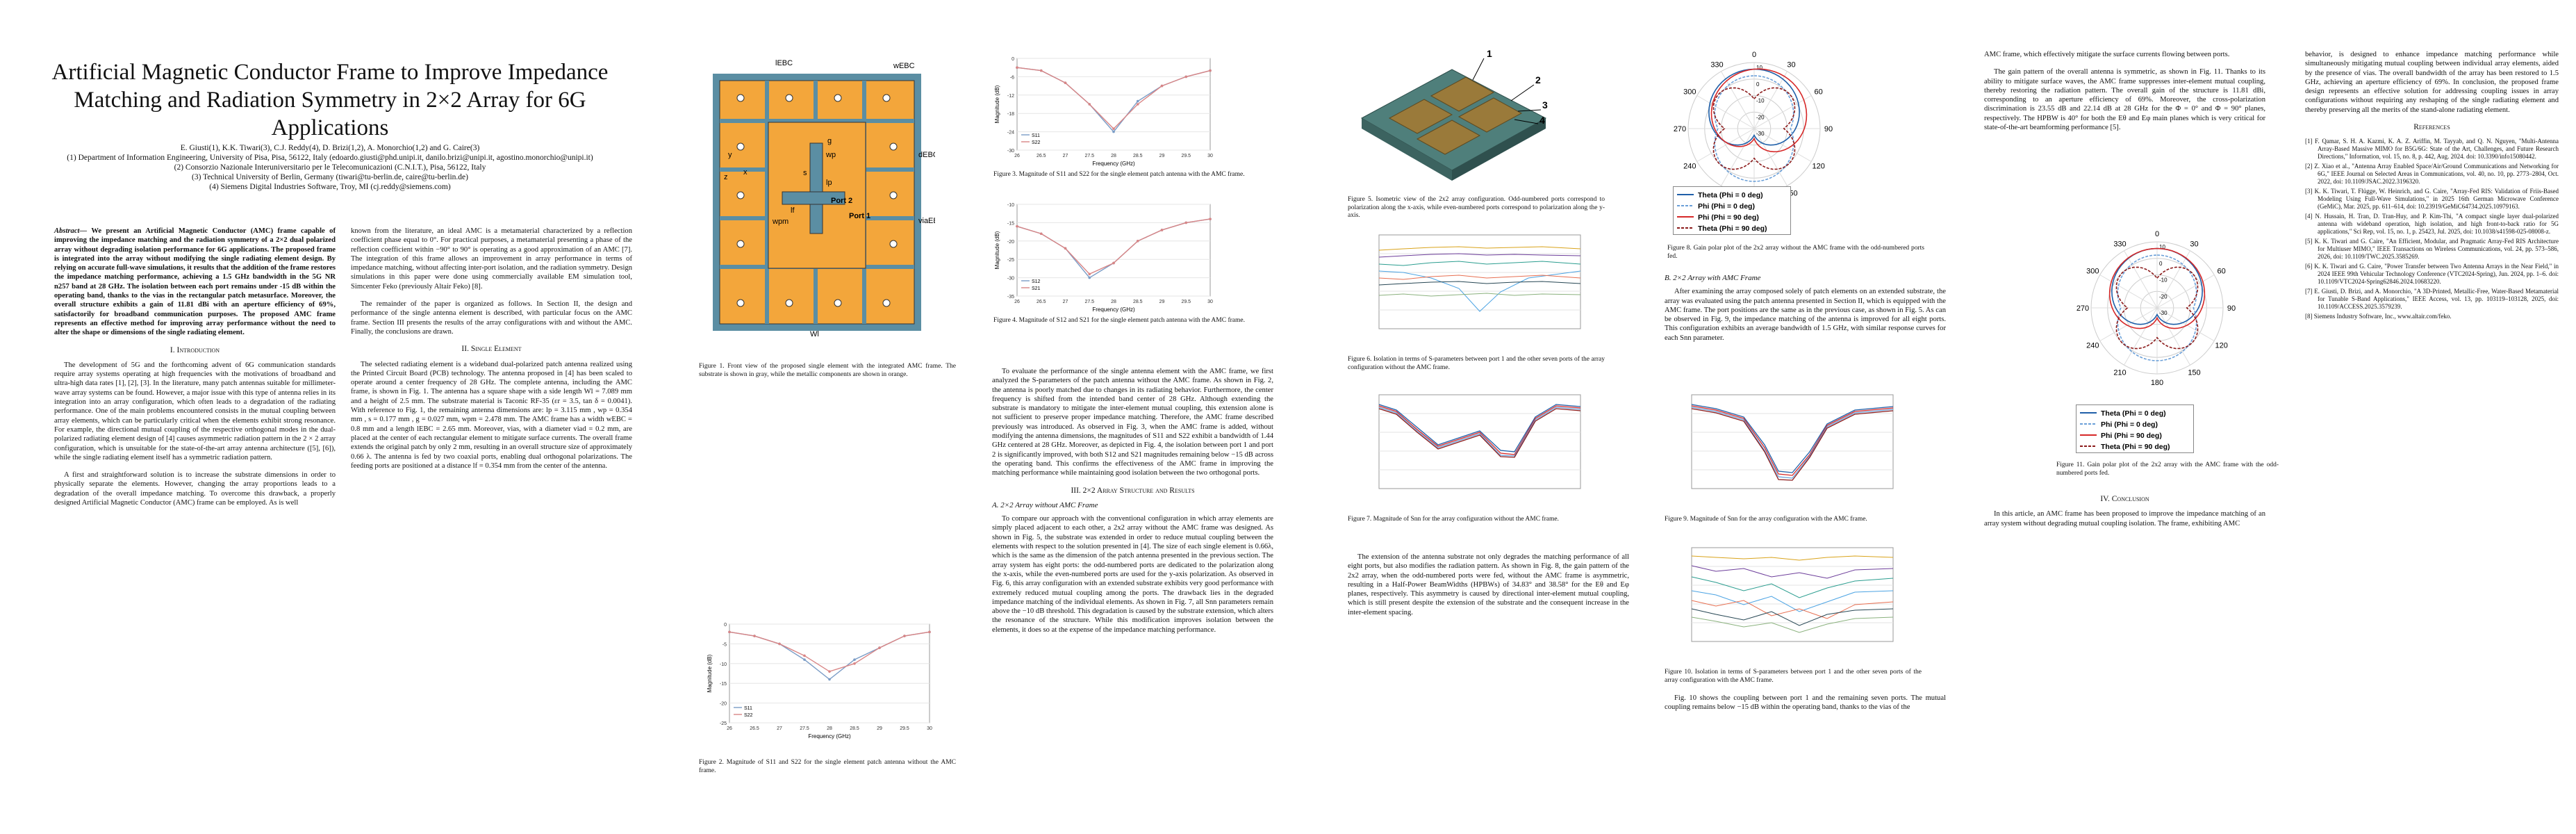 This screenshot has width=2576, height=834. Describe the element at coordinates (927, 155) in the screenshot. I see `label-debc: dEBC` at that location.